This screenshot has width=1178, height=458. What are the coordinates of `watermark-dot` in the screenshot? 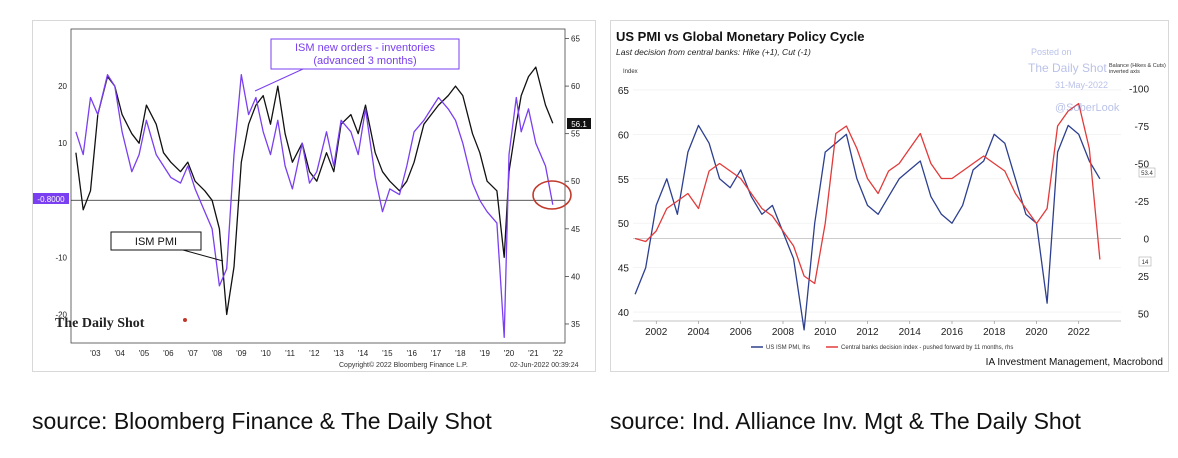 It's located at (185, 320).